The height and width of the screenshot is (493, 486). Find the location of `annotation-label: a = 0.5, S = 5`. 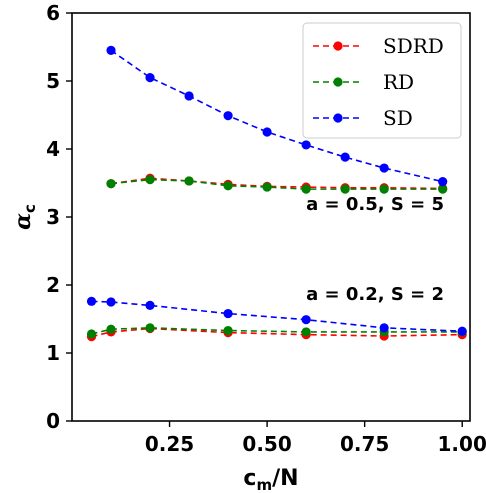

annotation-label: a = 0.5, S = 5 is located at coordinates (375, 204).